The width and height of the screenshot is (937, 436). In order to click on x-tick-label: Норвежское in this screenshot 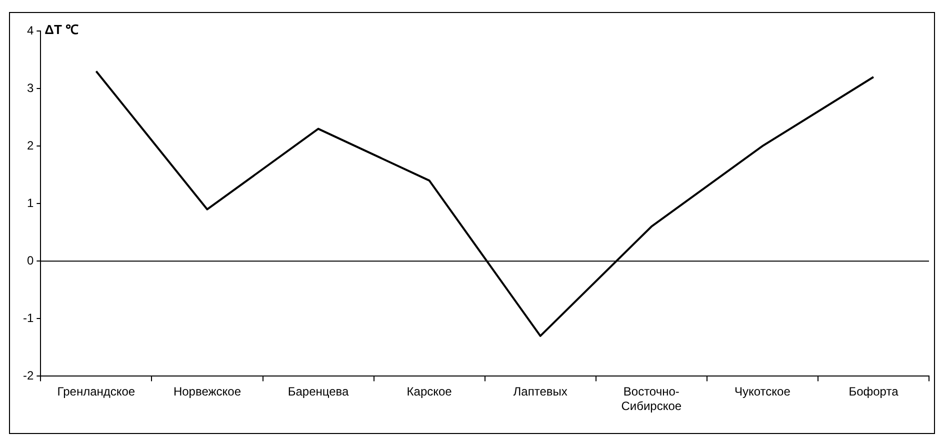, I will do `click(207, 391)`.